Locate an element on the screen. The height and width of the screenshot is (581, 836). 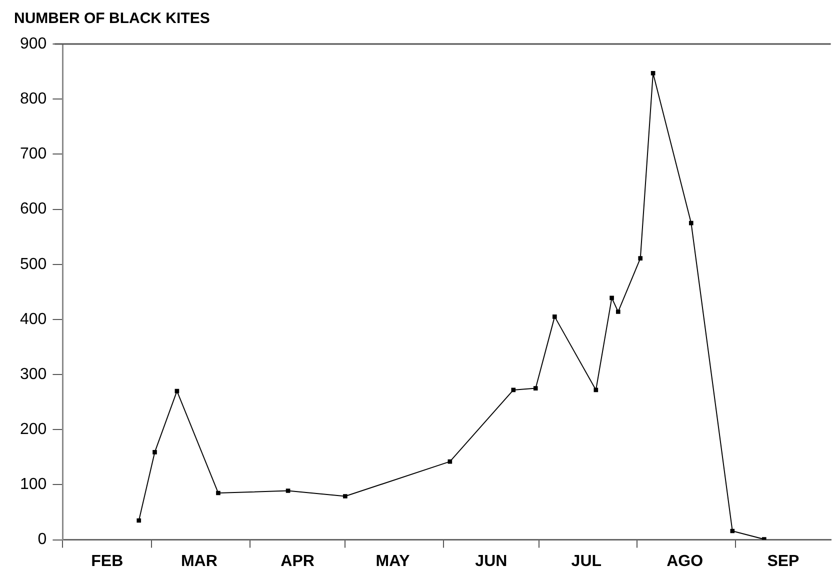
y-tick-label: 400 is located at coordinates (33, 319).